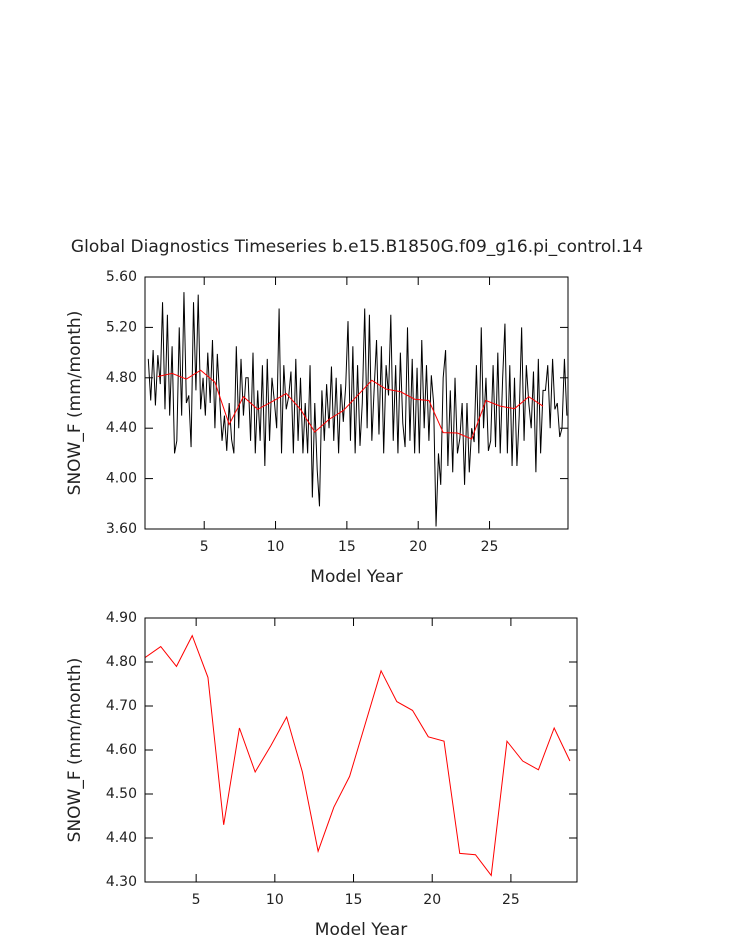  Describe the element at coordinates (121, 327) in the screenshot. I see `y-tick-label: 5.20` at that location.